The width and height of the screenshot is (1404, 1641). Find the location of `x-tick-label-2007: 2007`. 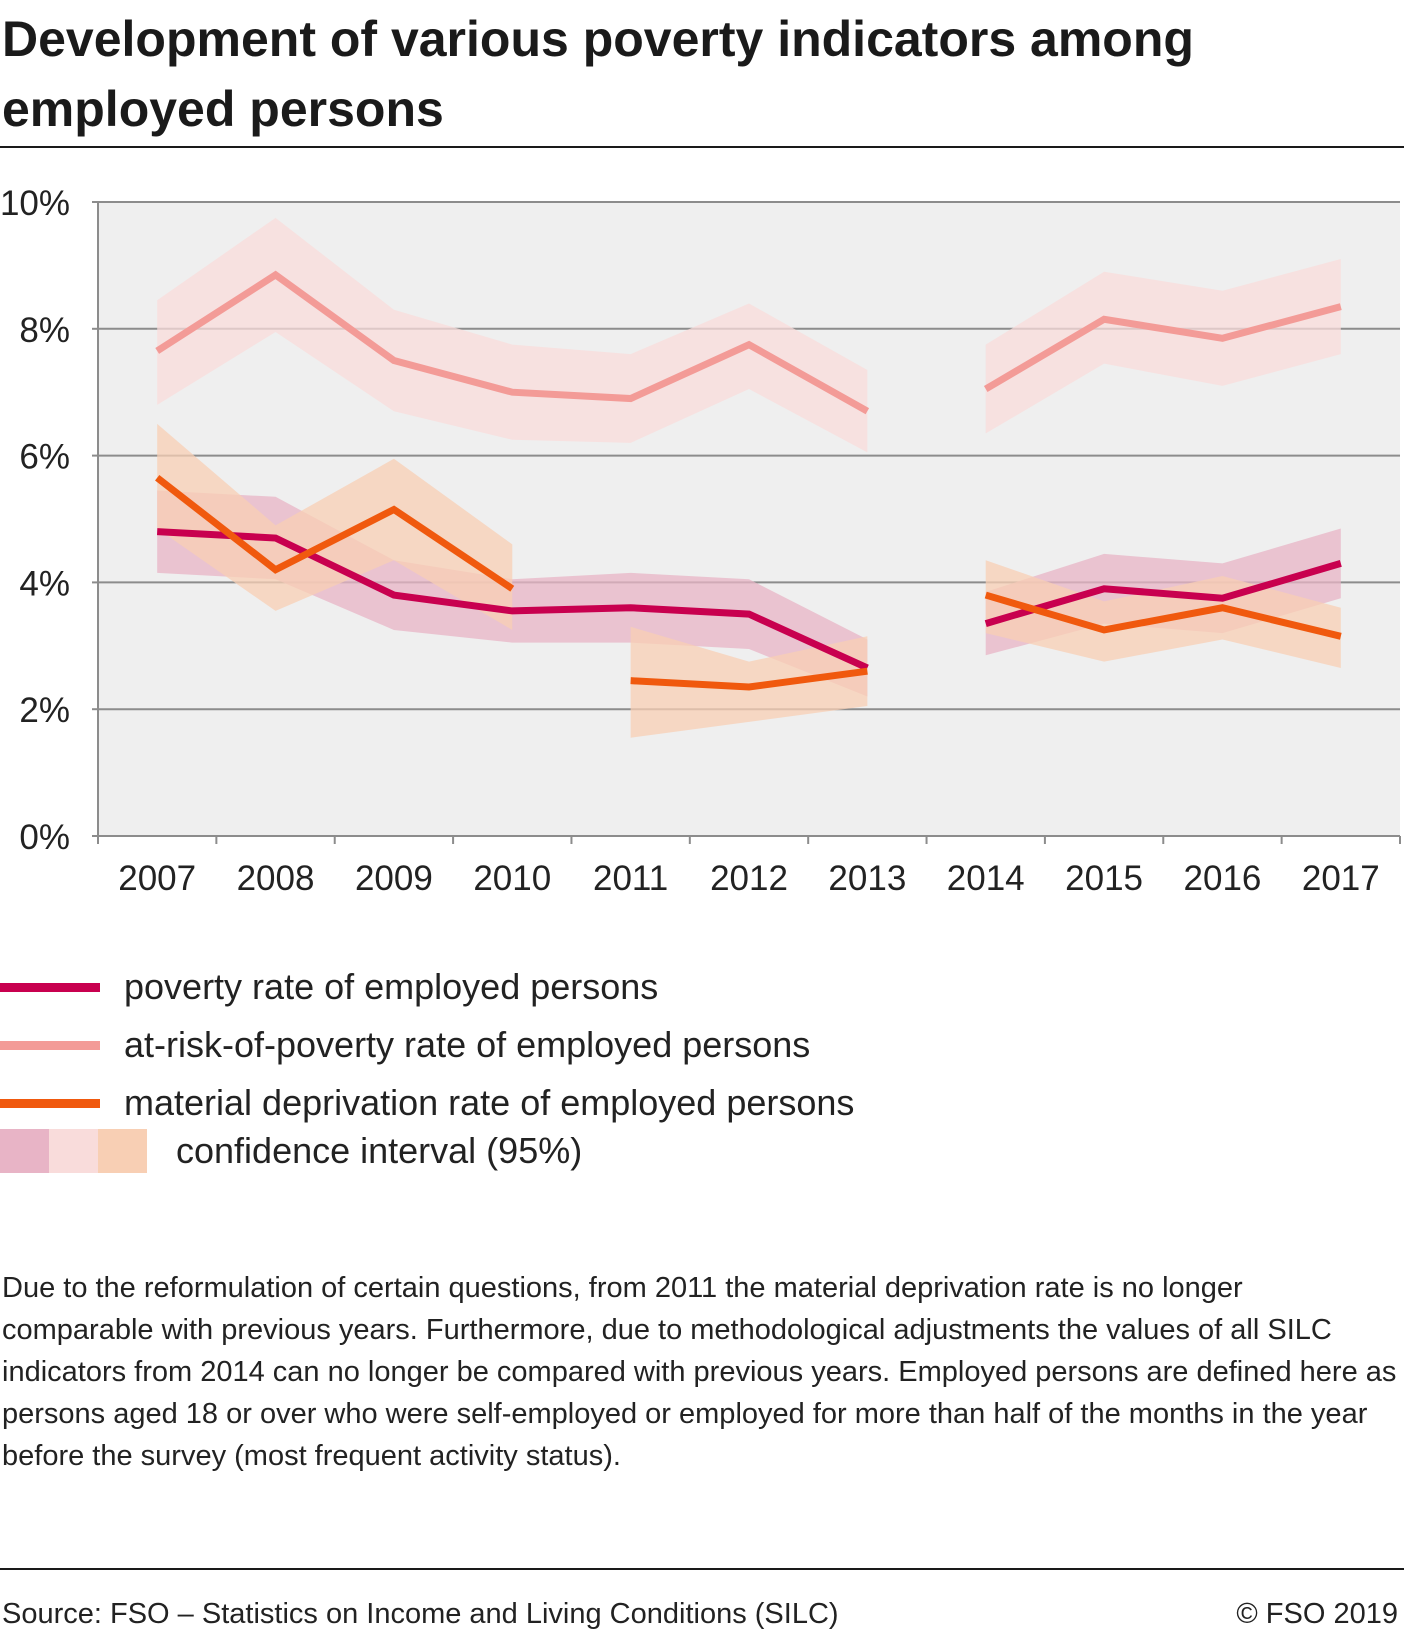

x-tick-label-2007: 2007 is located at coordinates (157, 878).